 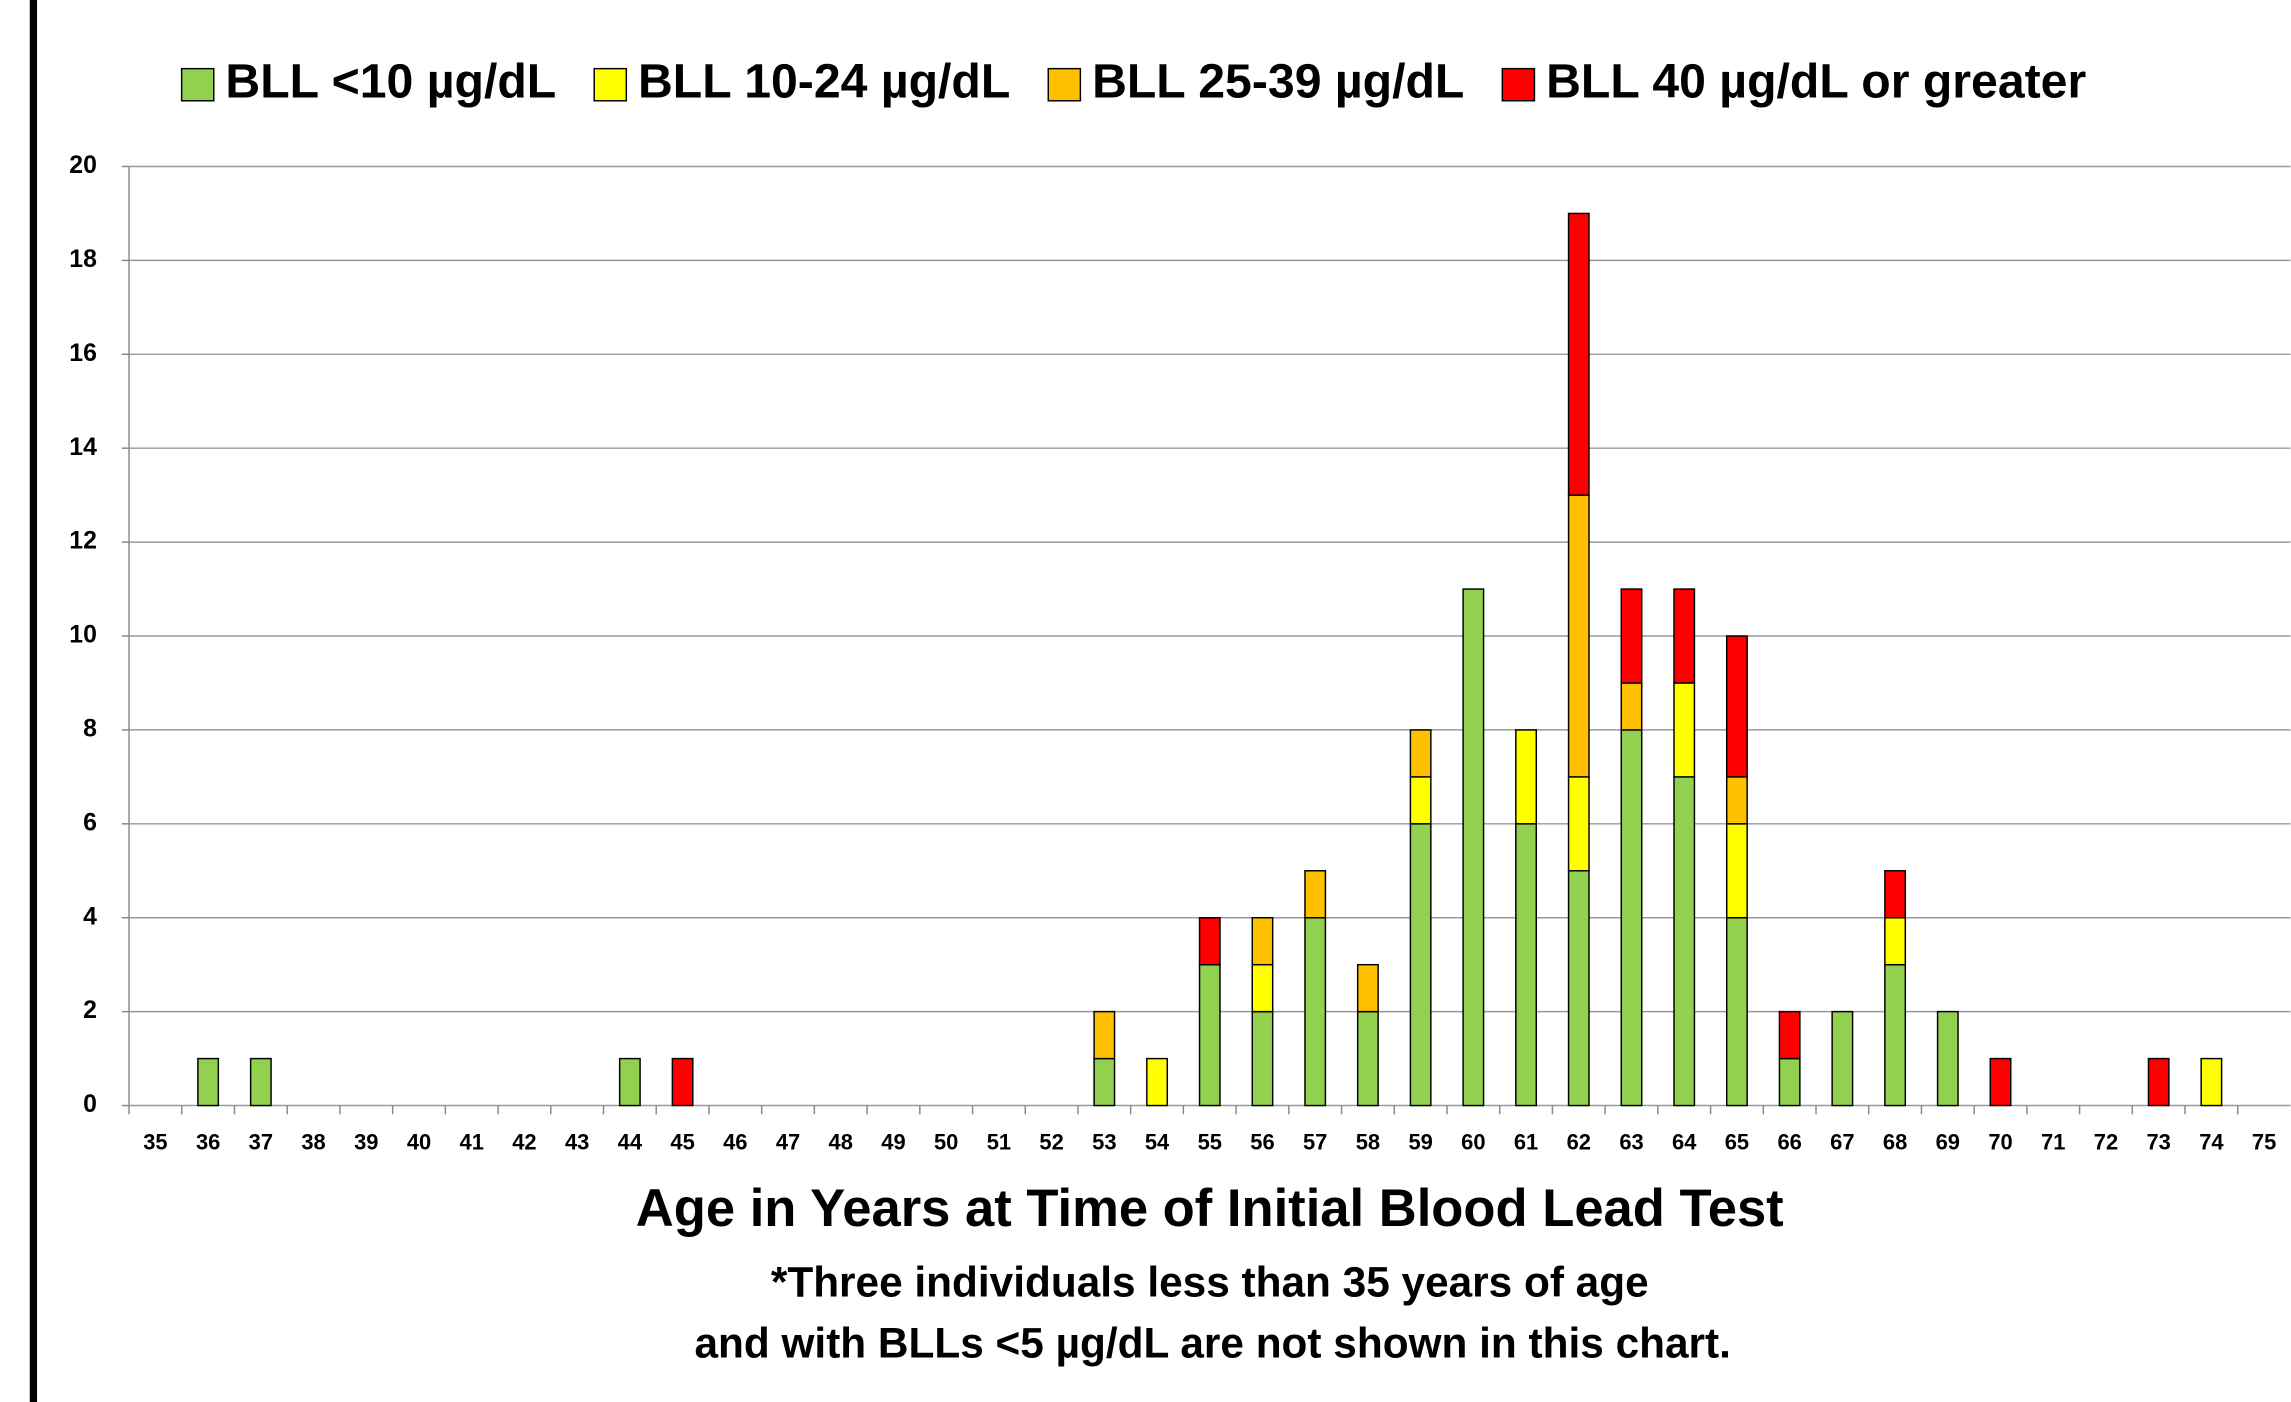 I want to click on x-tick-label: 58, so click(x=1368, y=1141).